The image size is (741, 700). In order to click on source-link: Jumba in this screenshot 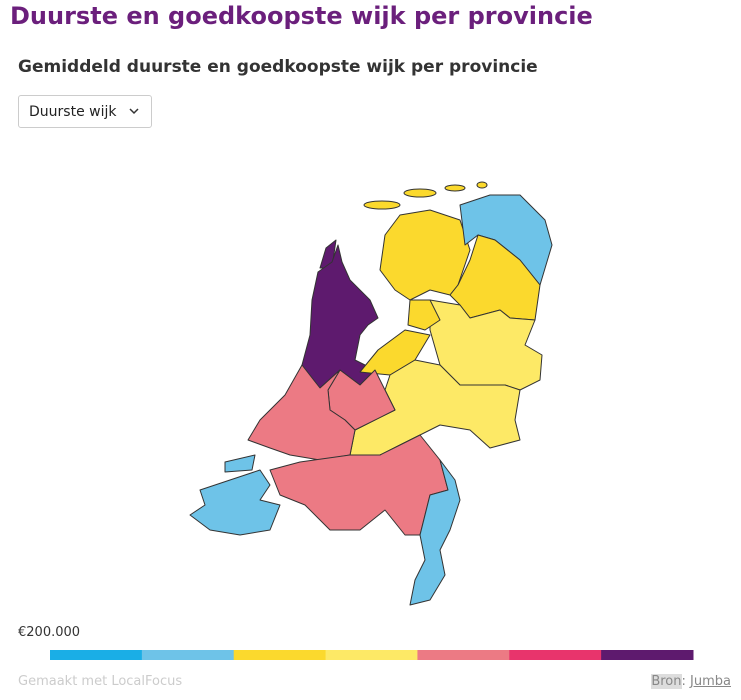, I will do `click(710, 681)`.